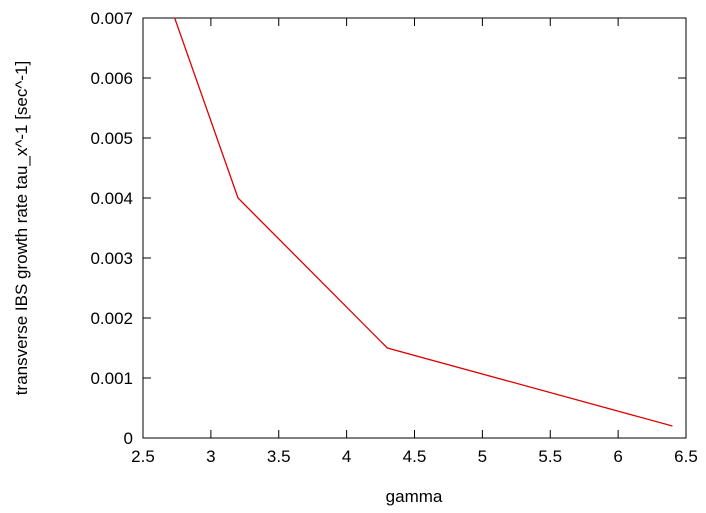 Image resolution: width=706 pixels, height=513 pixels. What do you see at coordinates (143, 456) in the screenshot?
I see `x-tick-label: 2.5` at bounding box center [143, 456].